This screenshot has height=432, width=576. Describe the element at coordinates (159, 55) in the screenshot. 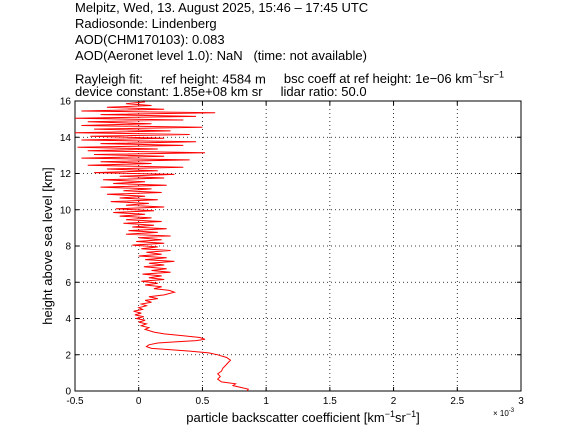

I see `aod-aeronet-value: AOD(Aeronet level 1.0): NaN` at that location.